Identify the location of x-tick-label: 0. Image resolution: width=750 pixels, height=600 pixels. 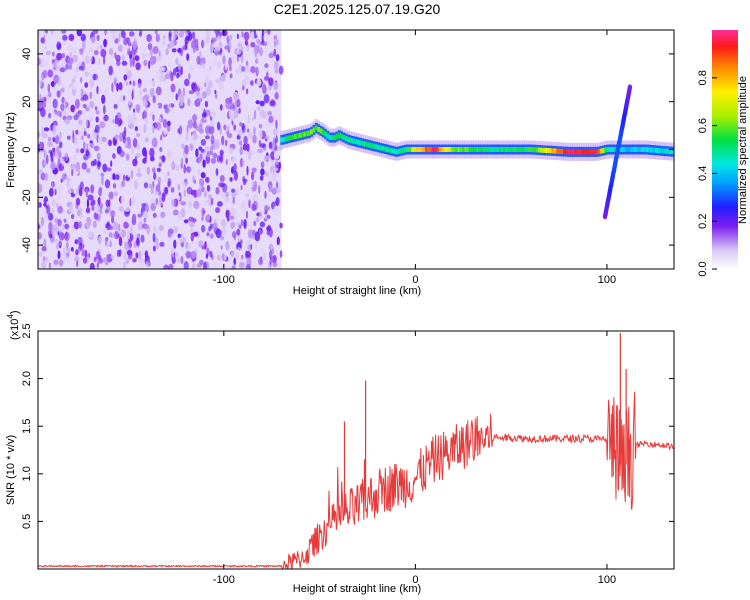
(415, 580).